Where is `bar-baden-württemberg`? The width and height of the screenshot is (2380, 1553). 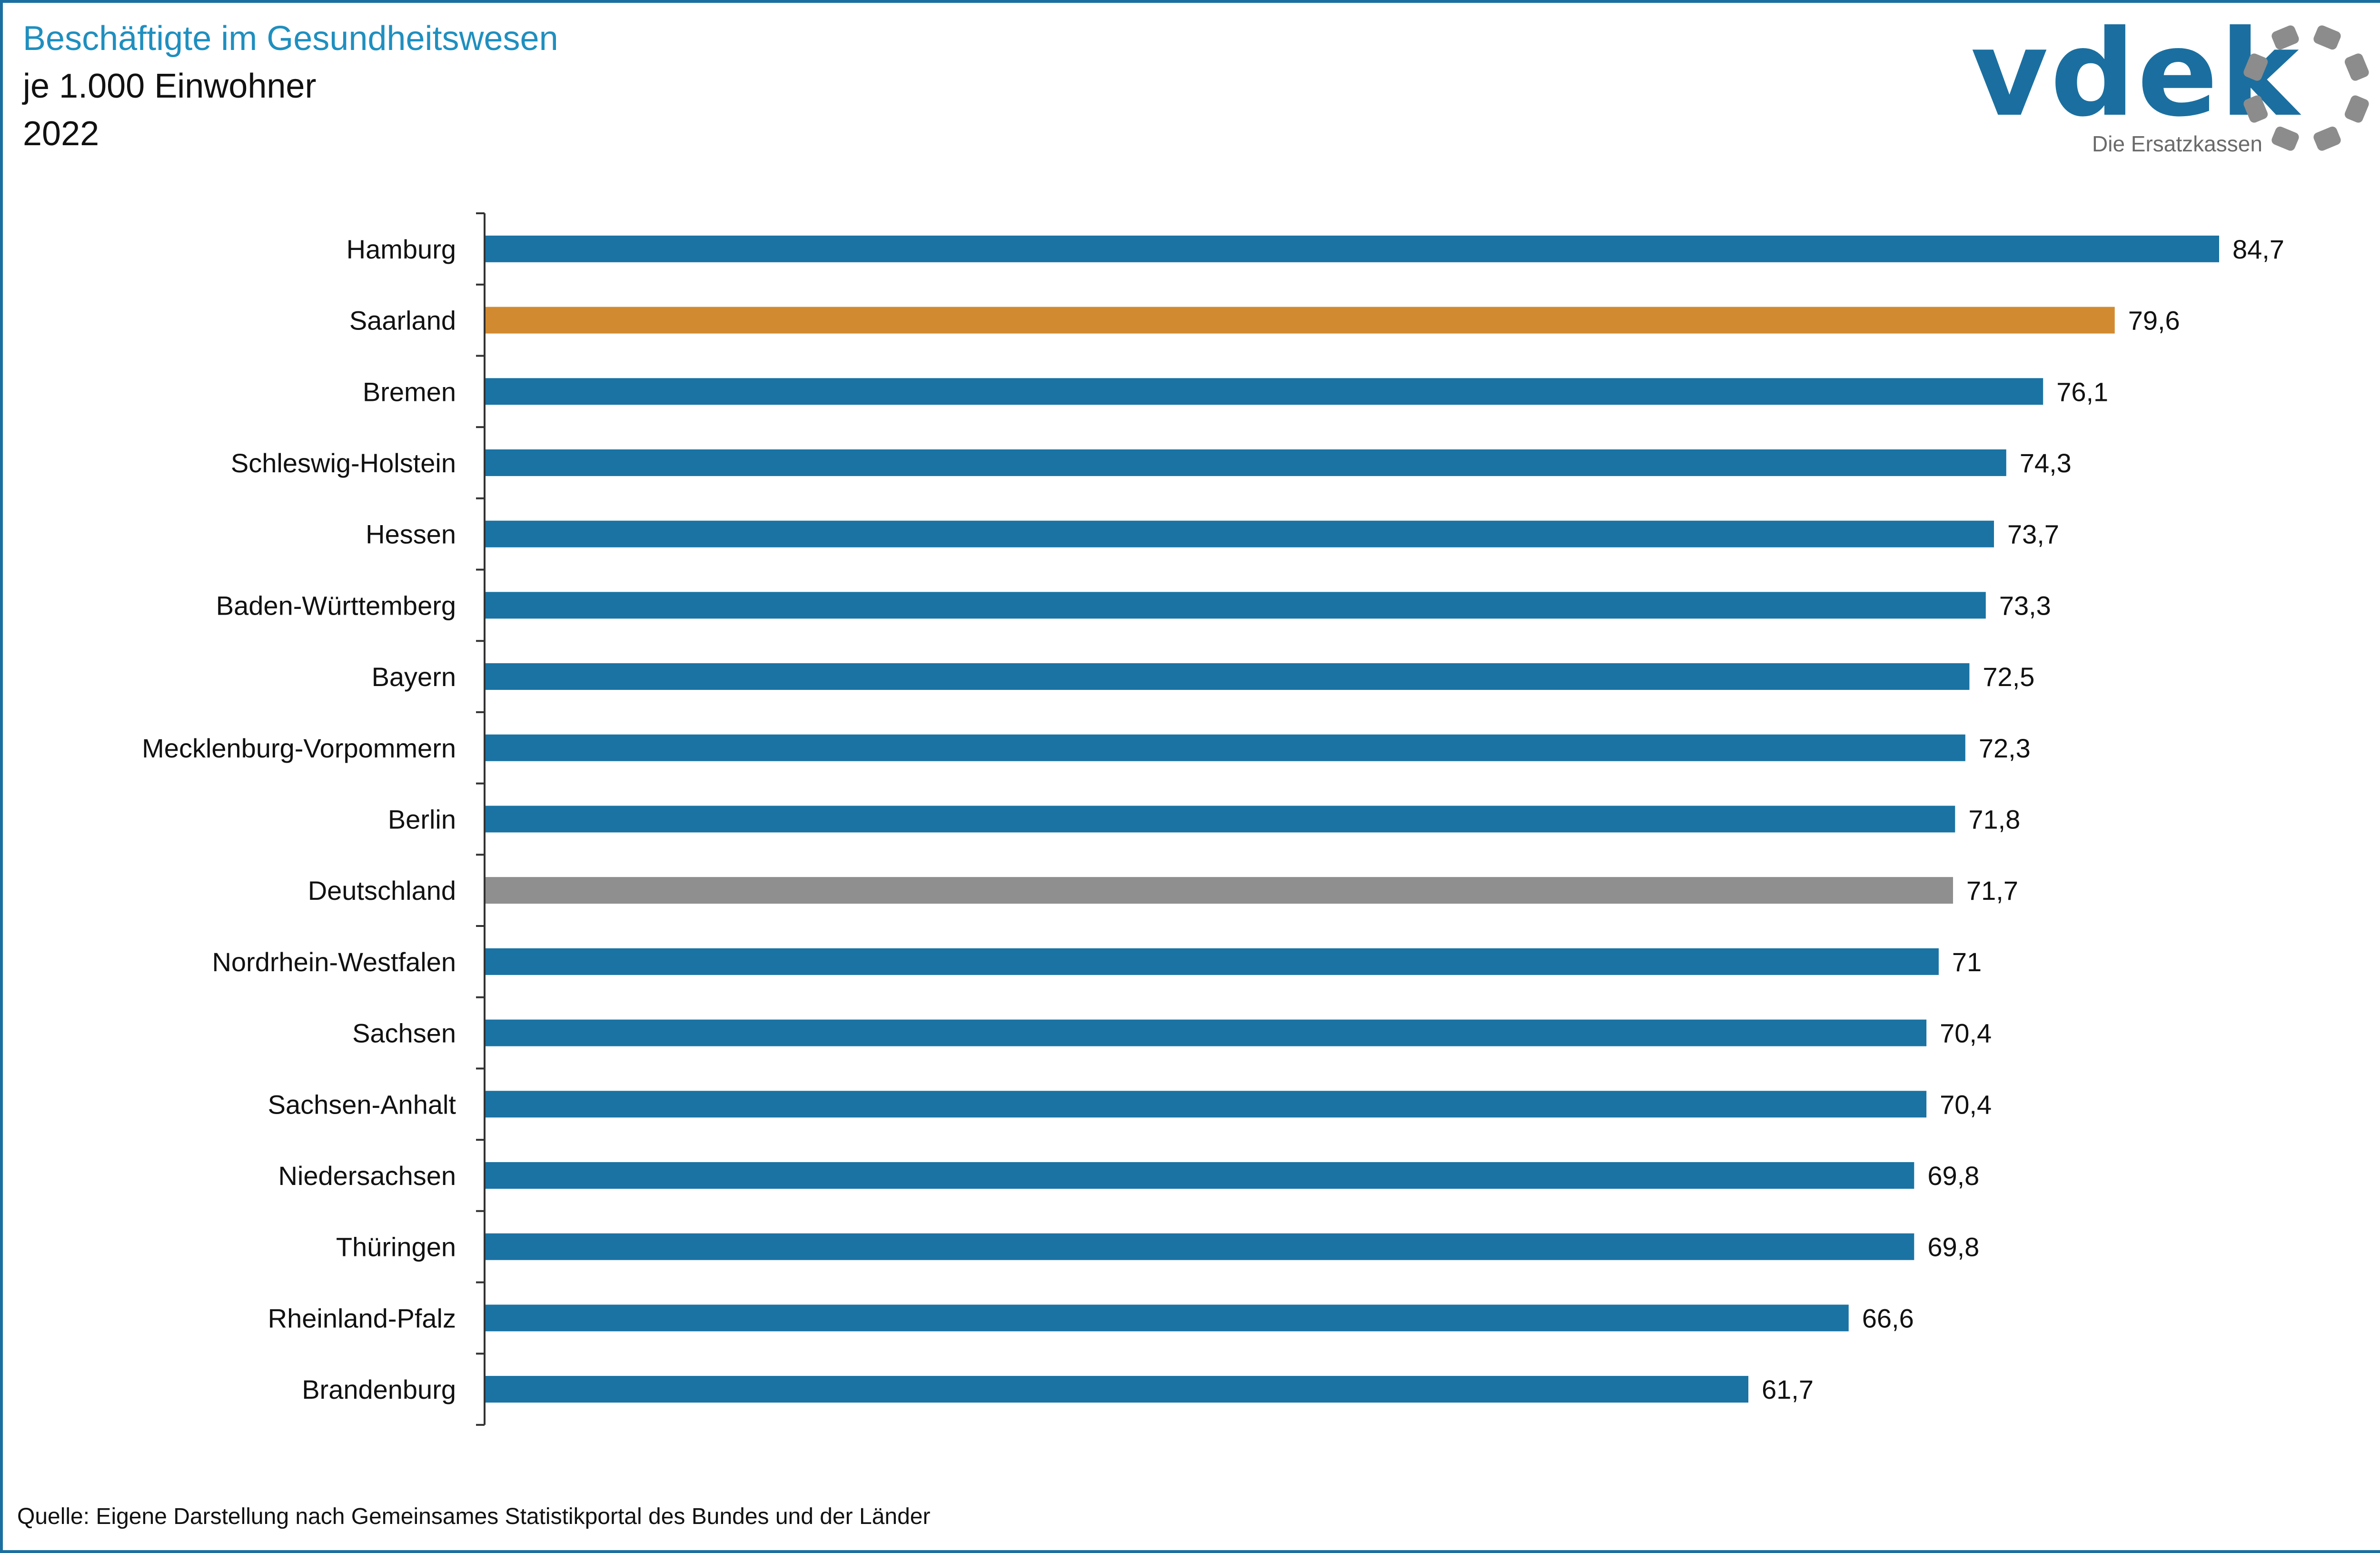
bar-baden-württemberg is located at coordinates (1236, 605).